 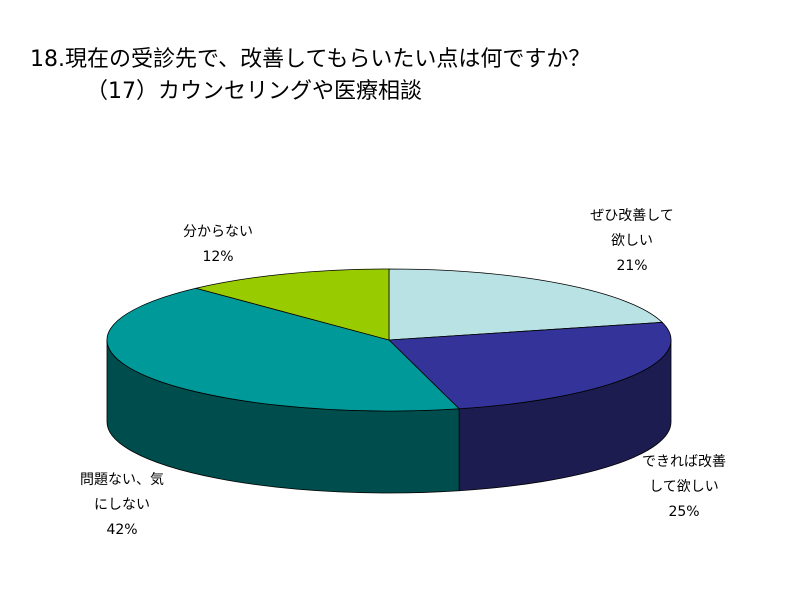 I want to click on slice-value-label-0: 21%, so click(x=631, y=266).